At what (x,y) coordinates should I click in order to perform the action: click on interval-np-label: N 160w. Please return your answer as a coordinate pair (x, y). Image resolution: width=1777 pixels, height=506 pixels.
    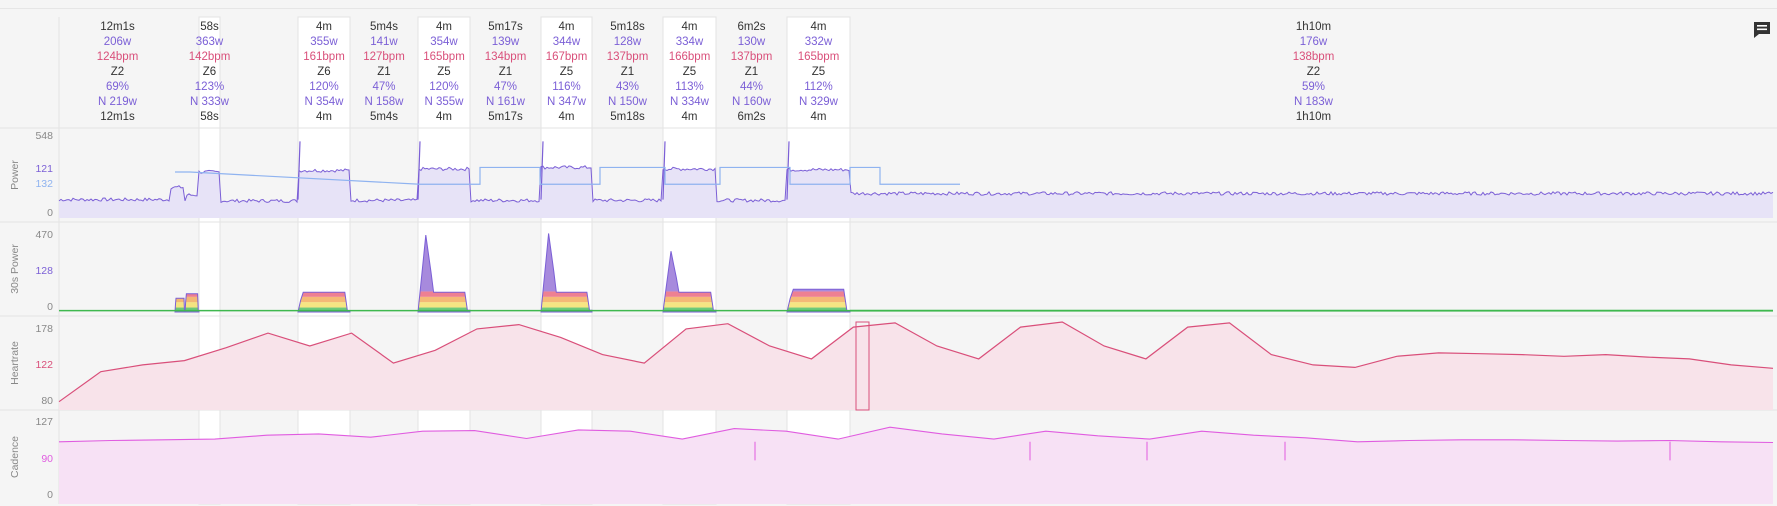
    Looking at the image, I should click on (752, 102).